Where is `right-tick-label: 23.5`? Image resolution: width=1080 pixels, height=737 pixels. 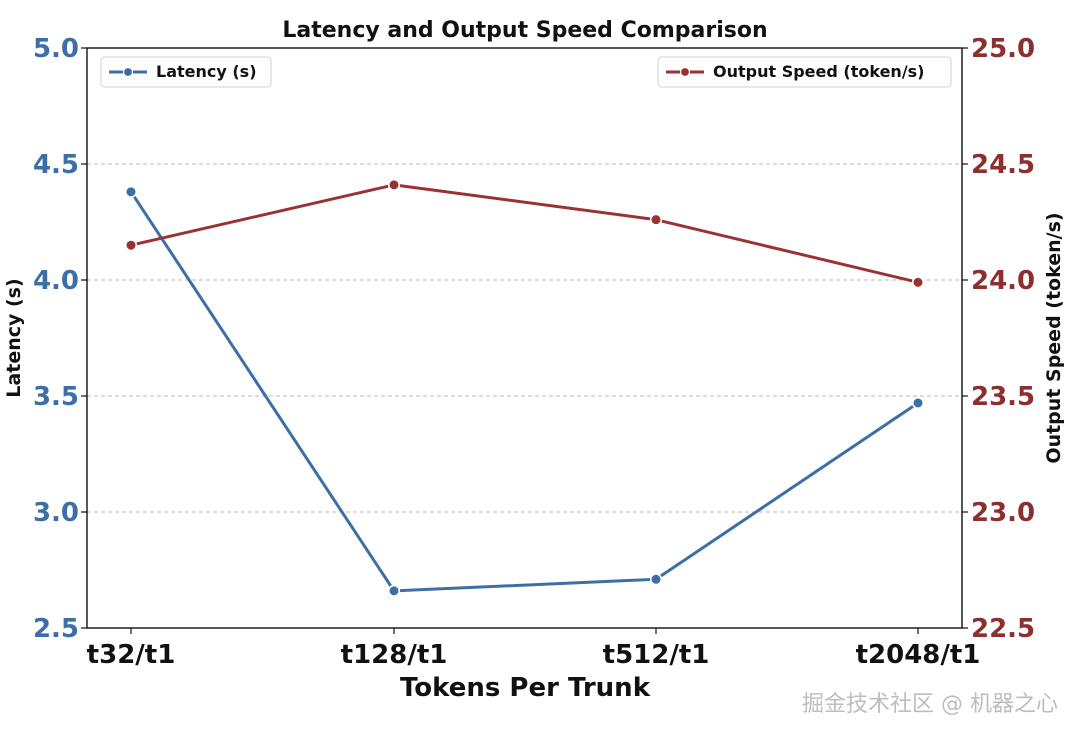 right-tick-label: 23.5 is located at coordinates (1003, 397).